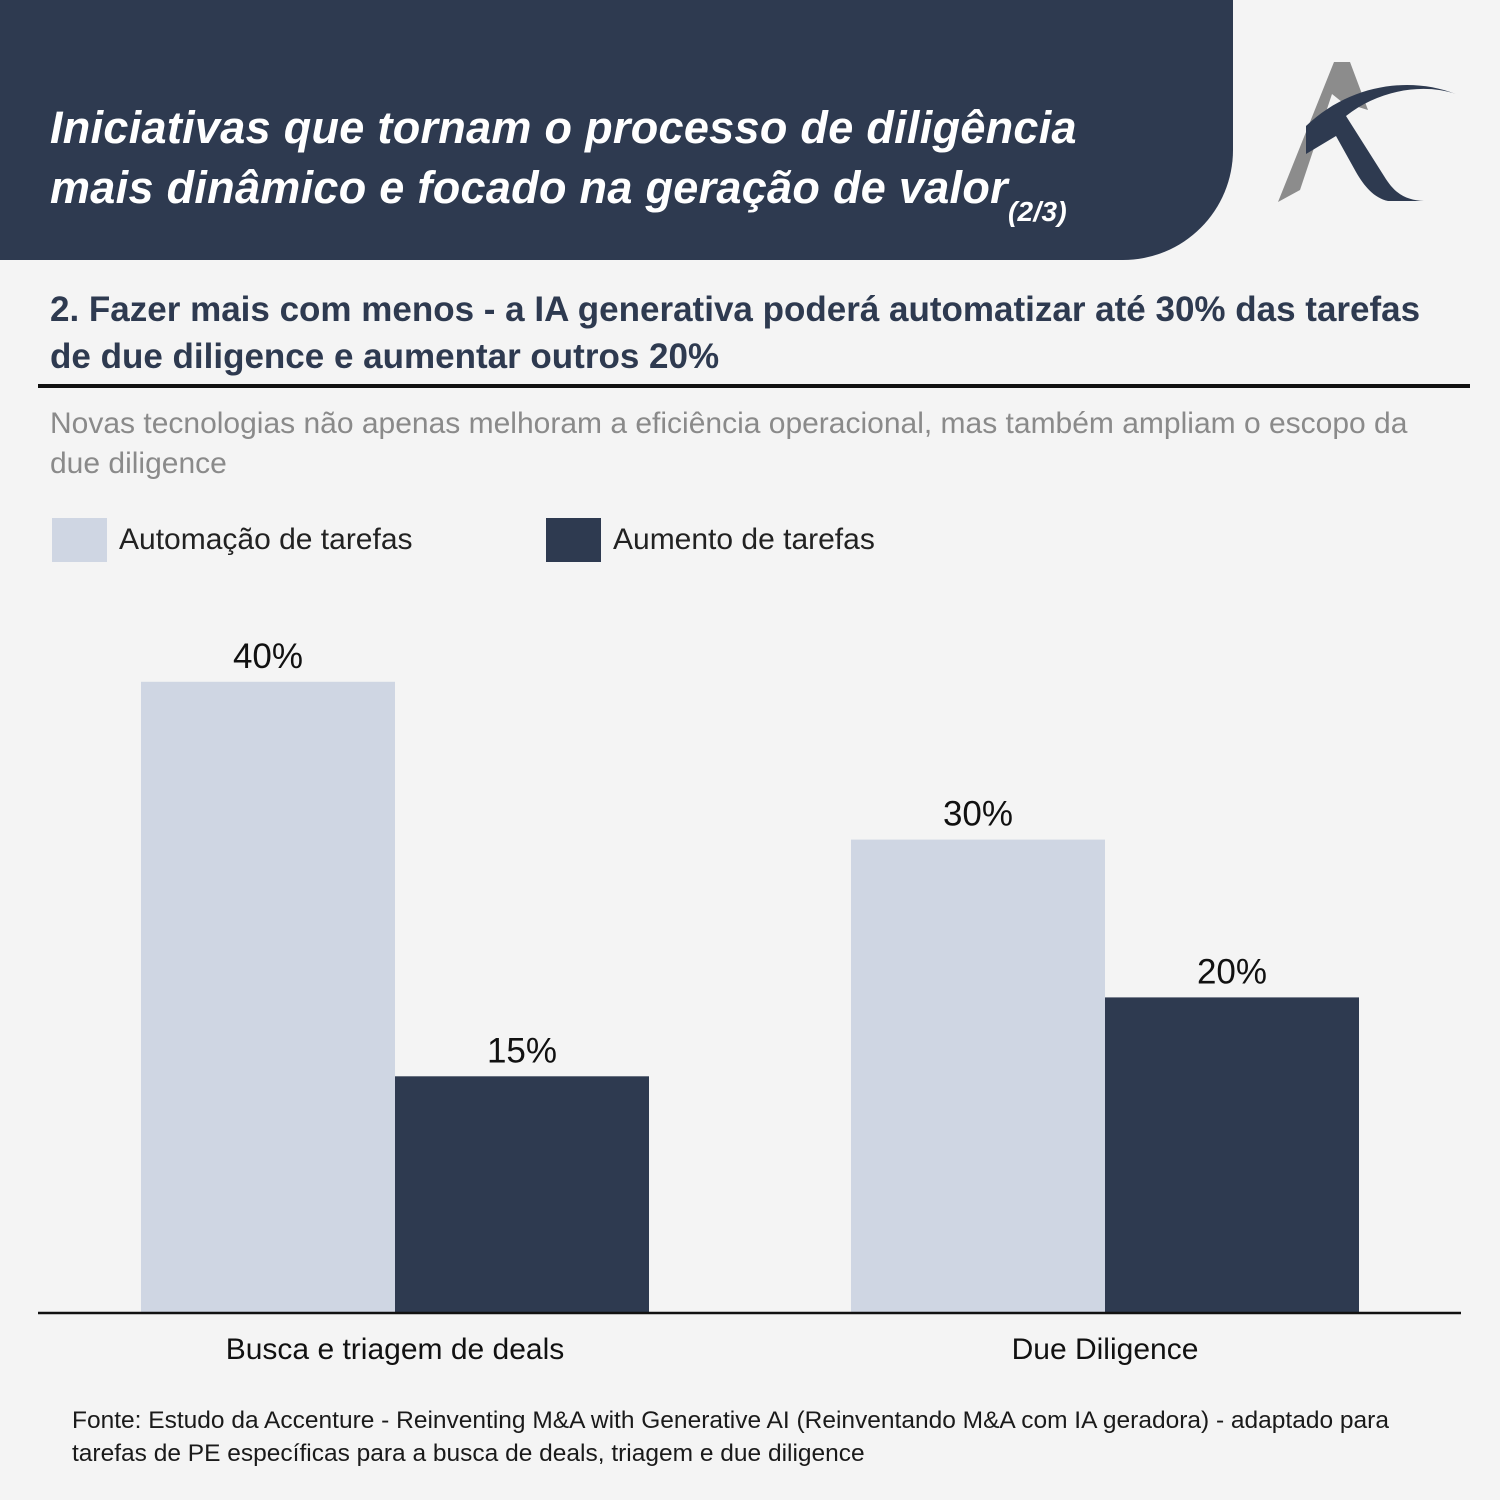 The width and height of the screenshot is (1500, 1500). Describe the element at coordinates (1323, 132) in the screenshot. I see `logo-gray-stroke` at that location.